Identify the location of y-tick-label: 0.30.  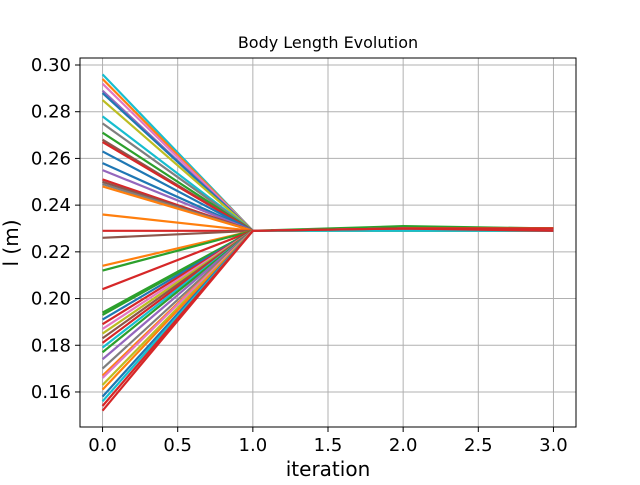
(51, 65).